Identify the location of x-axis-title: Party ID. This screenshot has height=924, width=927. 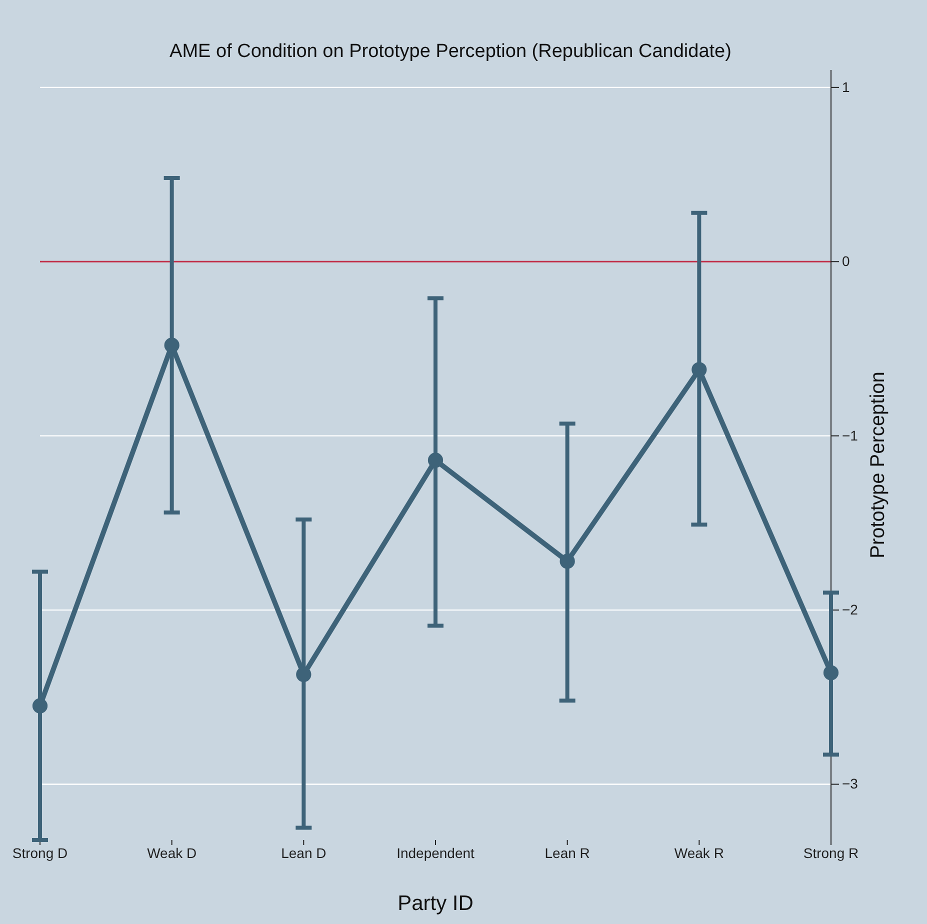
(436, 903).